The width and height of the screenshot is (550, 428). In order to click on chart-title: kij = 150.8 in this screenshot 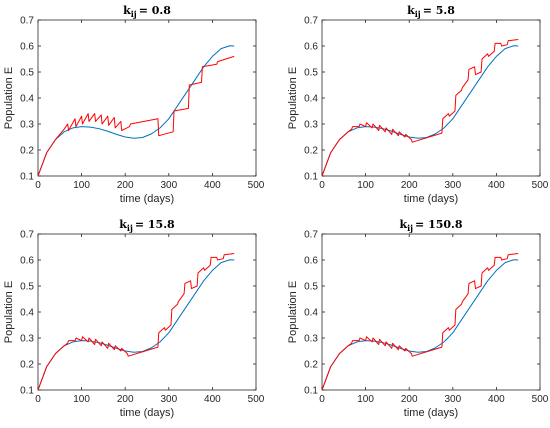, I will do `click(430, 225)`.